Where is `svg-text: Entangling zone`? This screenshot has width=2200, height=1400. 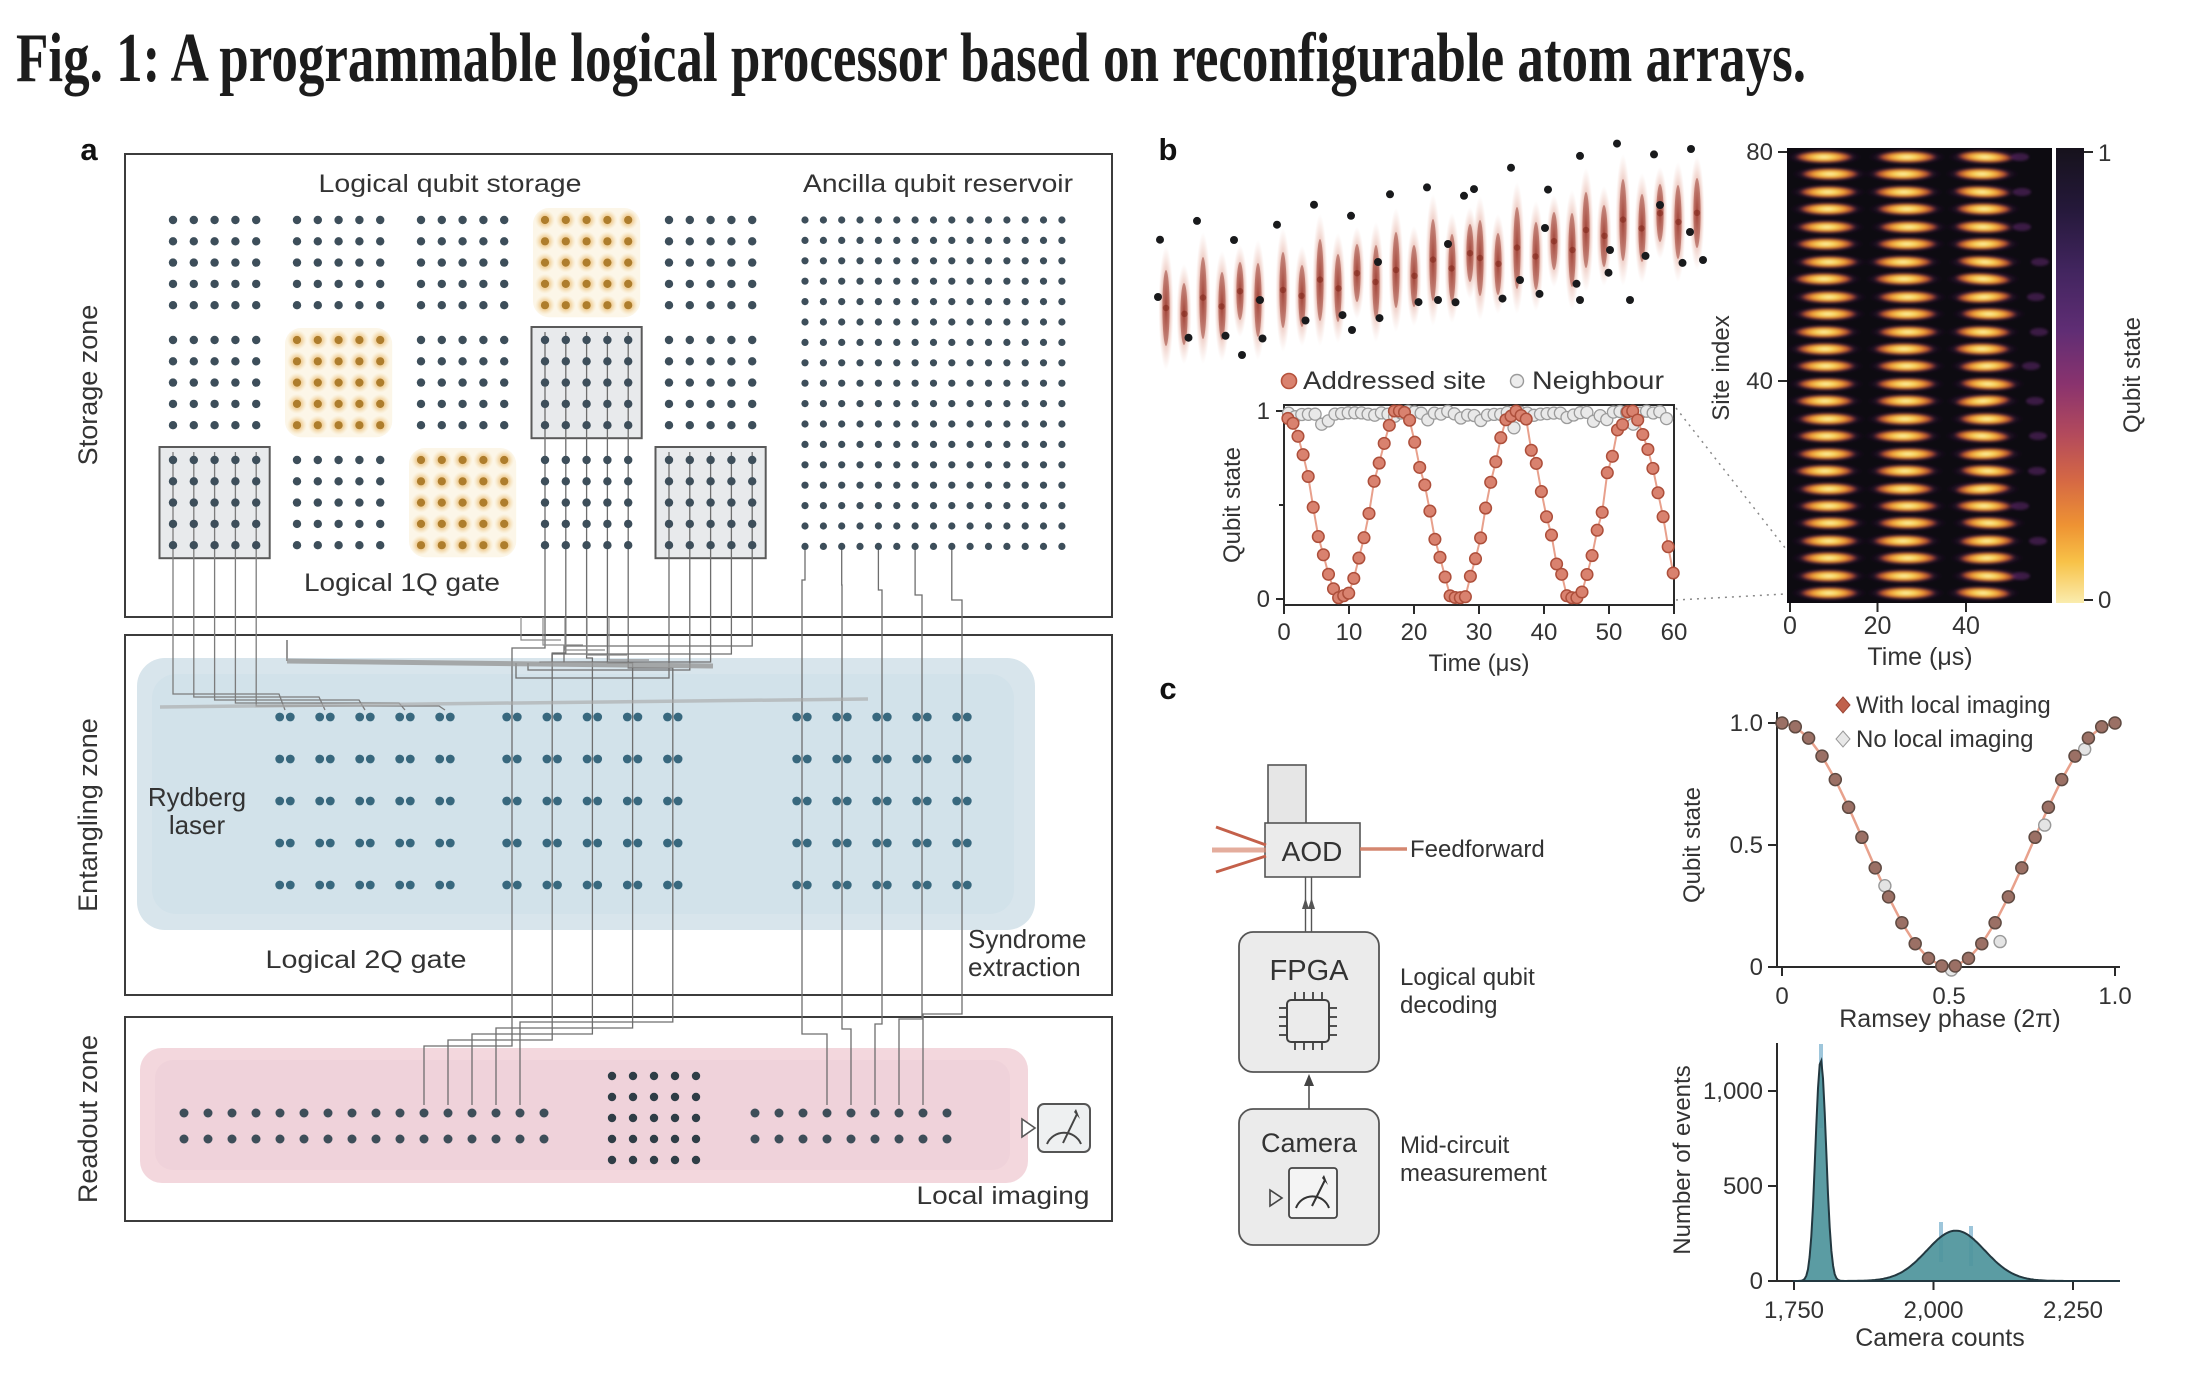
svg-text: Entangling zone is located at coordinates (88, 815).